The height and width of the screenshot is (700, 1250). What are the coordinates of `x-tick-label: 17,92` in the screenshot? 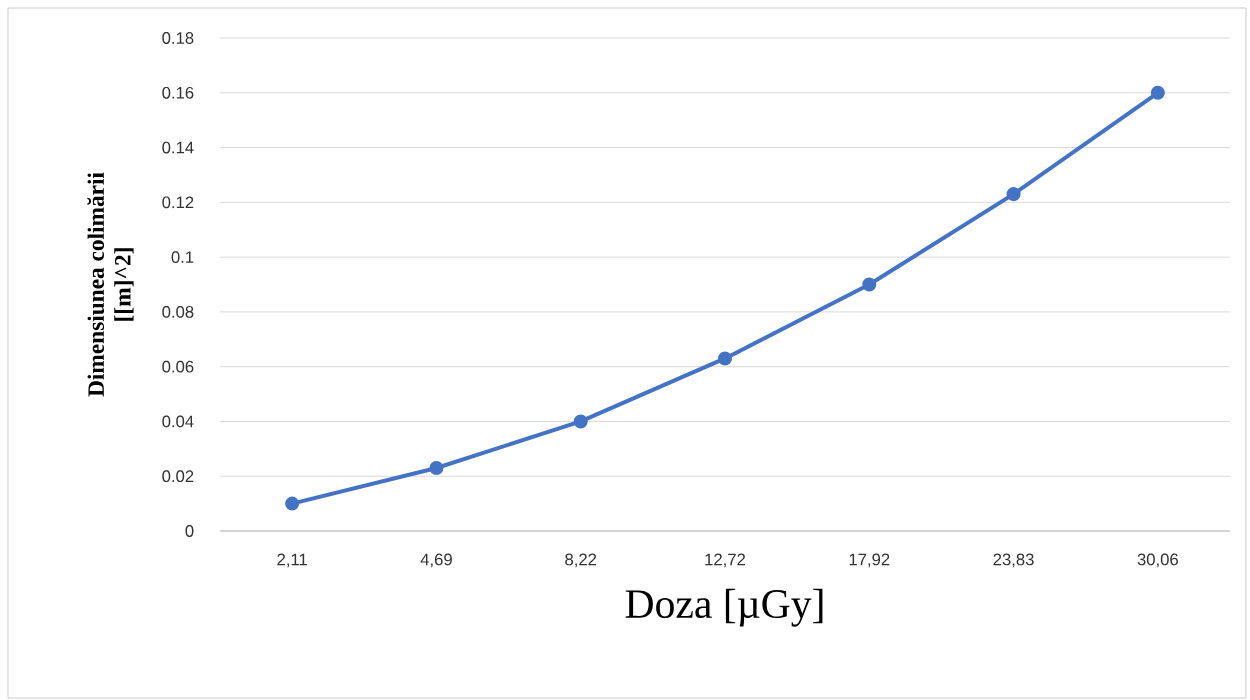 It's located at (869, 560).